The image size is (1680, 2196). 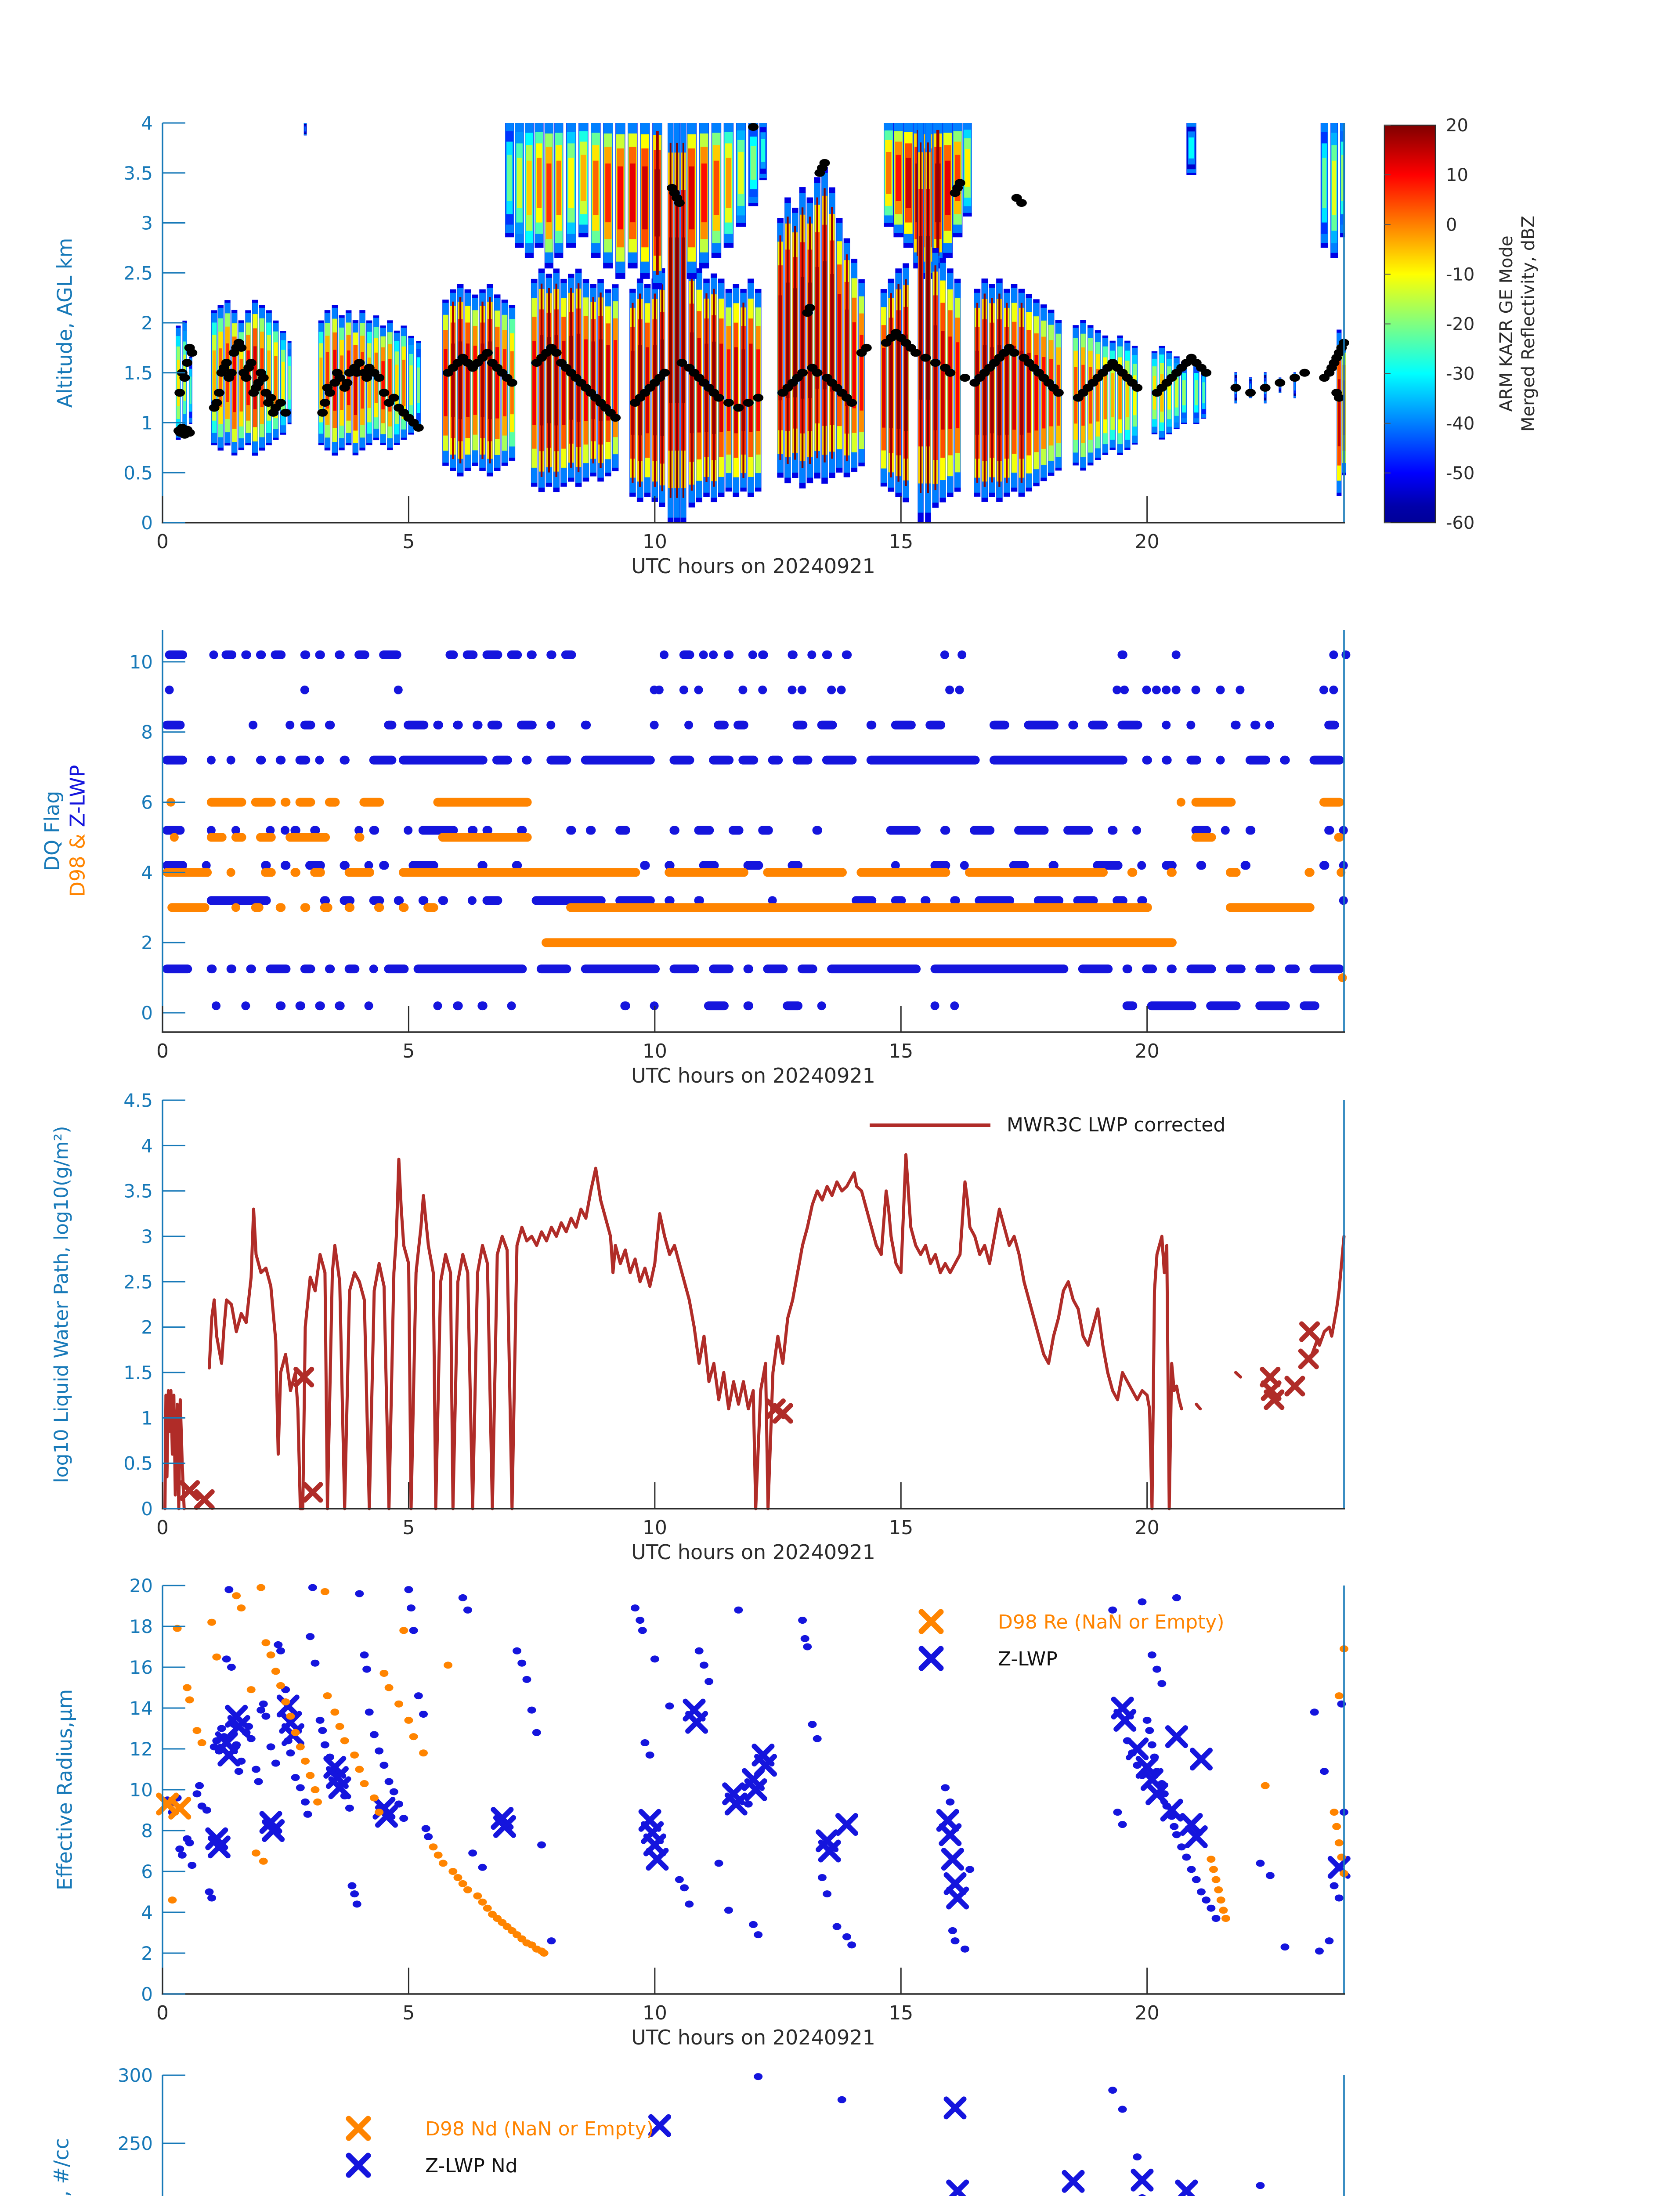 What do you see at coordinates (65, 1790) in the screenshot?
I see `ylabel-panel4-text: Effective Radius,μm` at bounding box center [65, 1790].